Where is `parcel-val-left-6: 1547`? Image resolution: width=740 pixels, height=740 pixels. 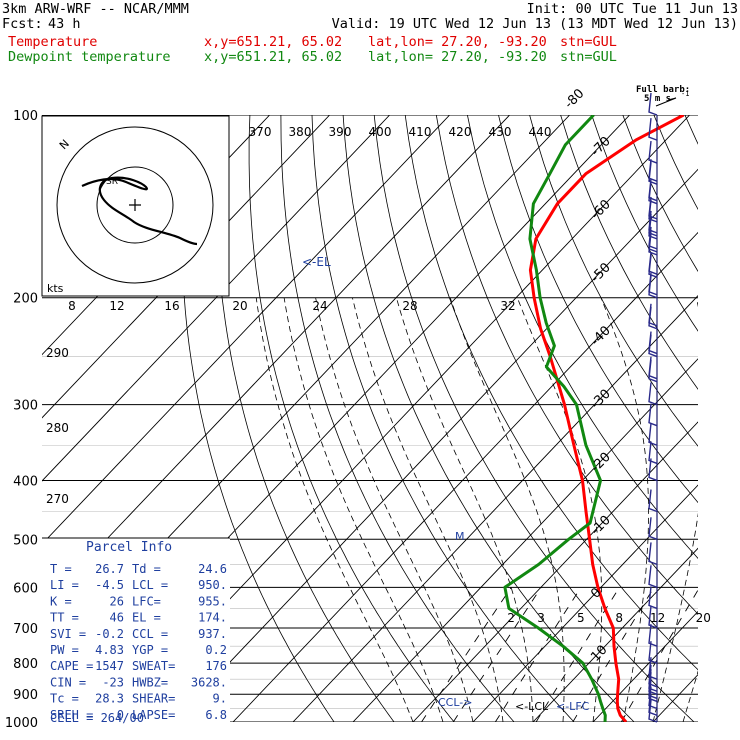
parcel-val-left-6: 1547 is located at coordinates (109, 666).